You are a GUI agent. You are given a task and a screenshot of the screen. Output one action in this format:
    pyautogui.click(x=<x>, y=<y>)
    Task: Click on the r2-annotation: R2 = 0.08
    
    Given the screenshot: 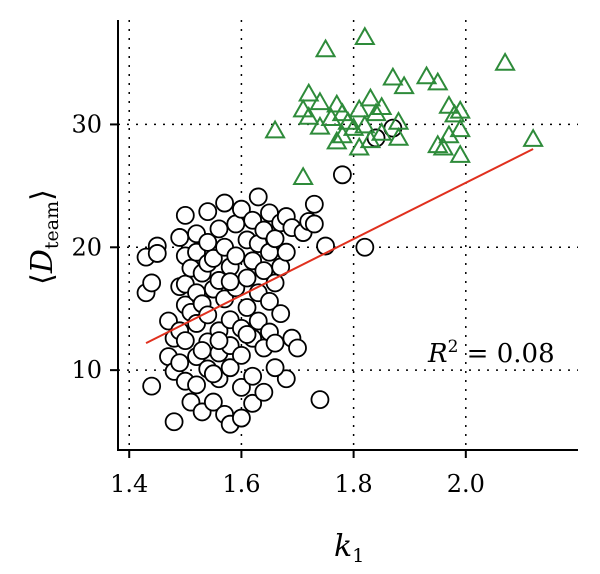 What is the action you would take?
    pyautogui.click(x=491, y=353)
    